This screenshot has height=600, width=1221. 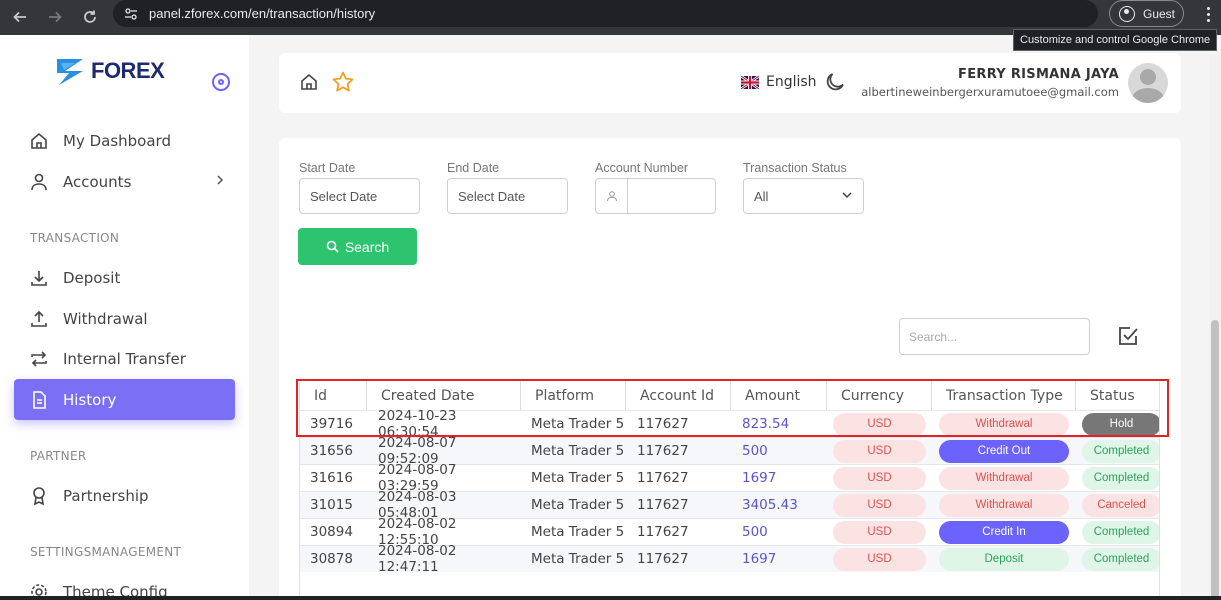 What do you see at coordinates (331, 505) in the screenshot?
I see `cell-id: 31015` at bounding box center [331, 505].